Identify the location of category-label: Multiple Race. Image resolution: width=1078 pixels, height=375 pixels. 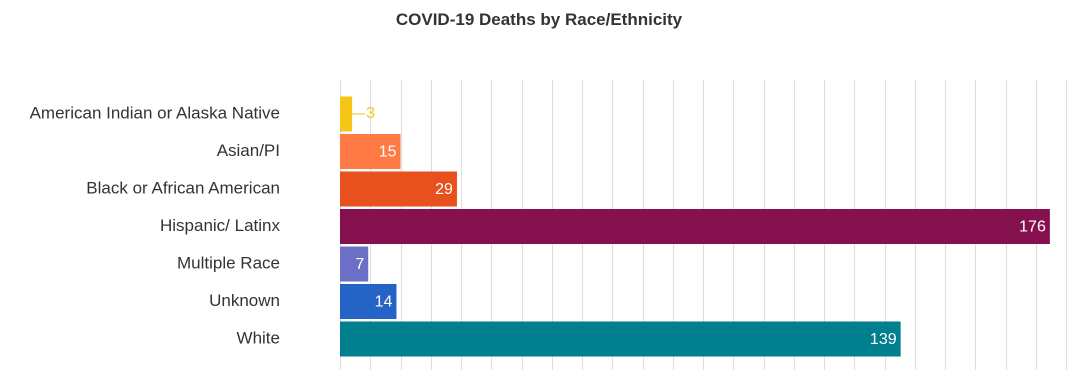
(228, 262).